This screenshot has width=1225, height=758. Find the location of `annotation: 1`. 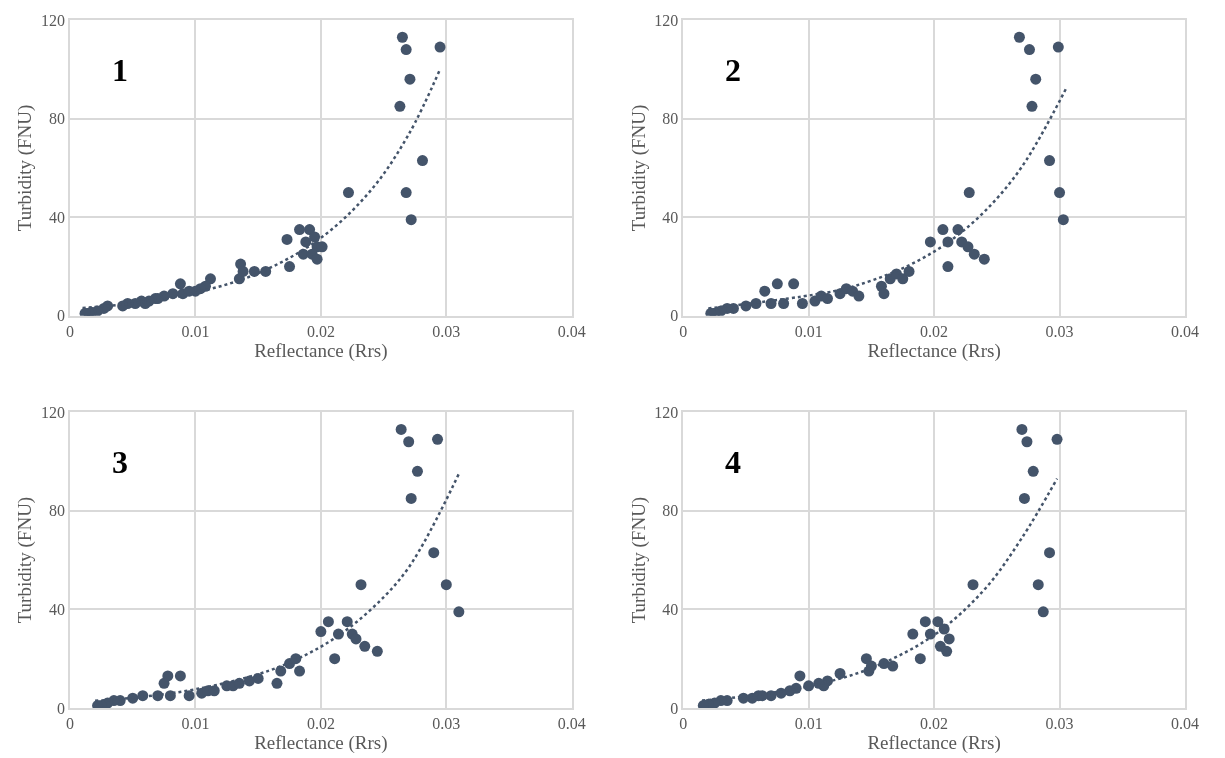

annotation: 1 is located at coordinates (120, 70).